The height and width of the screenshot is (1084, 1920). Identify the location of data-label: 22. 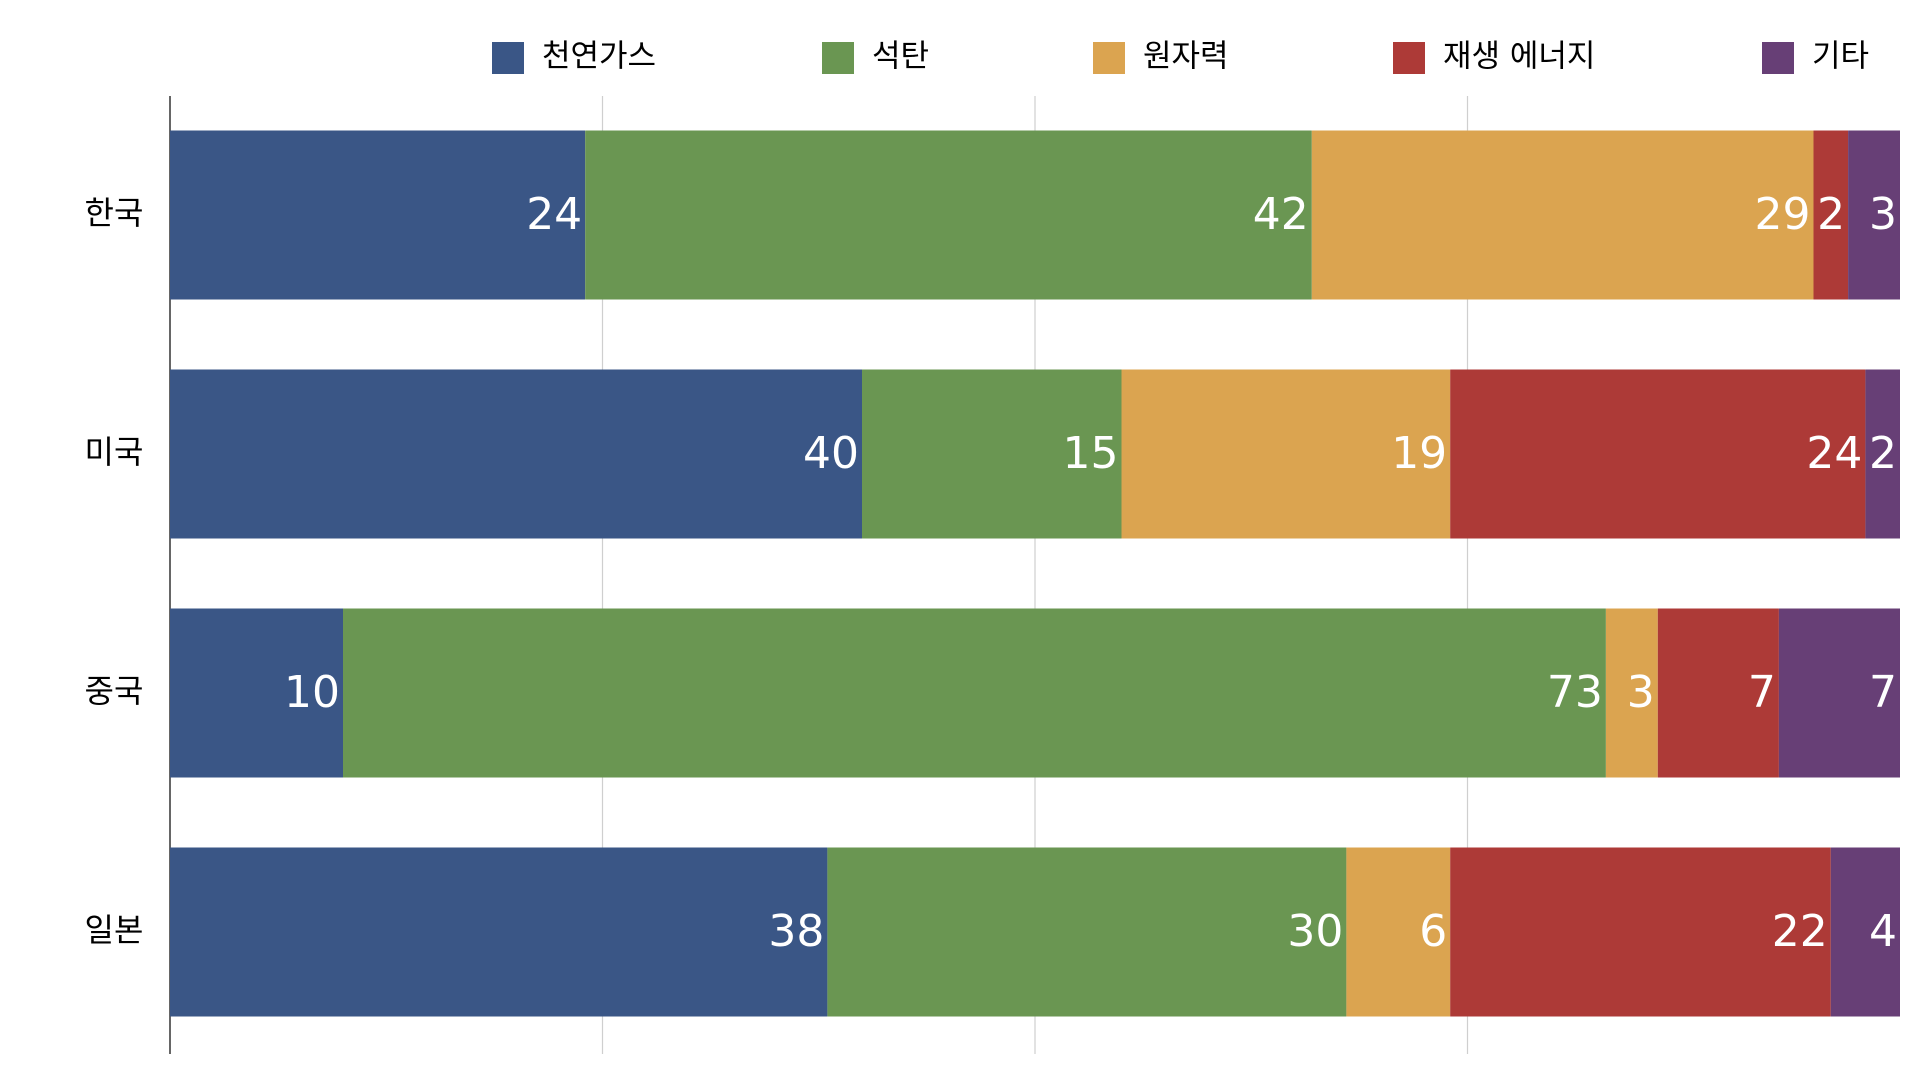
(1800, 931).